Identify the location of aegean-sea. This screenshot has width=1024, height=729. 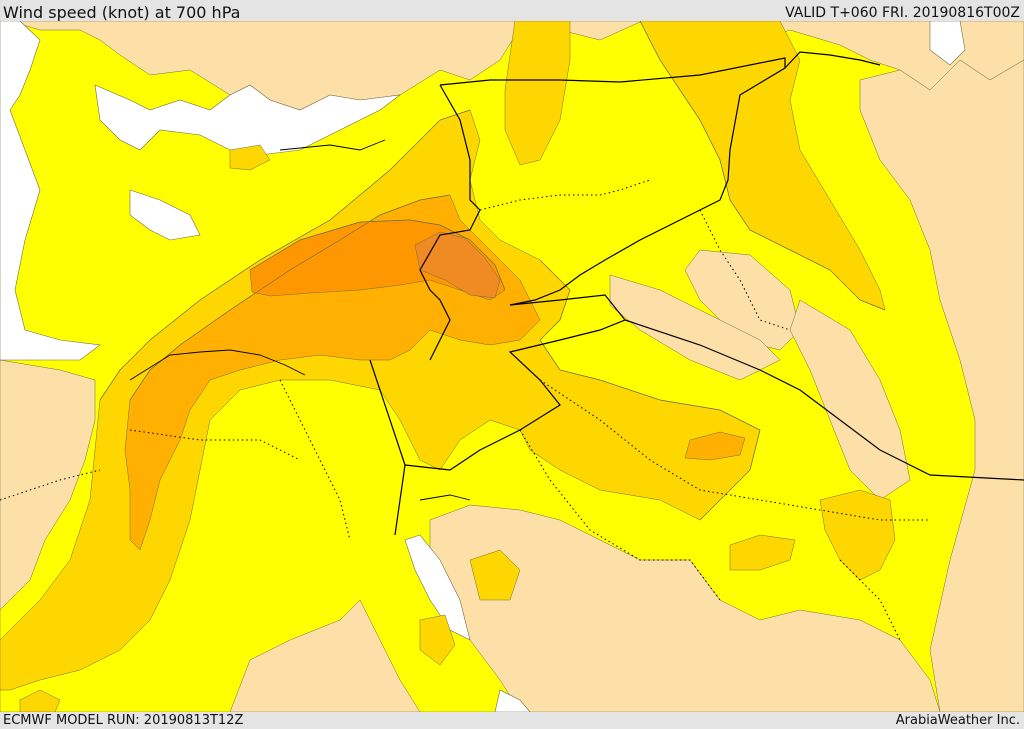
(248, 120).